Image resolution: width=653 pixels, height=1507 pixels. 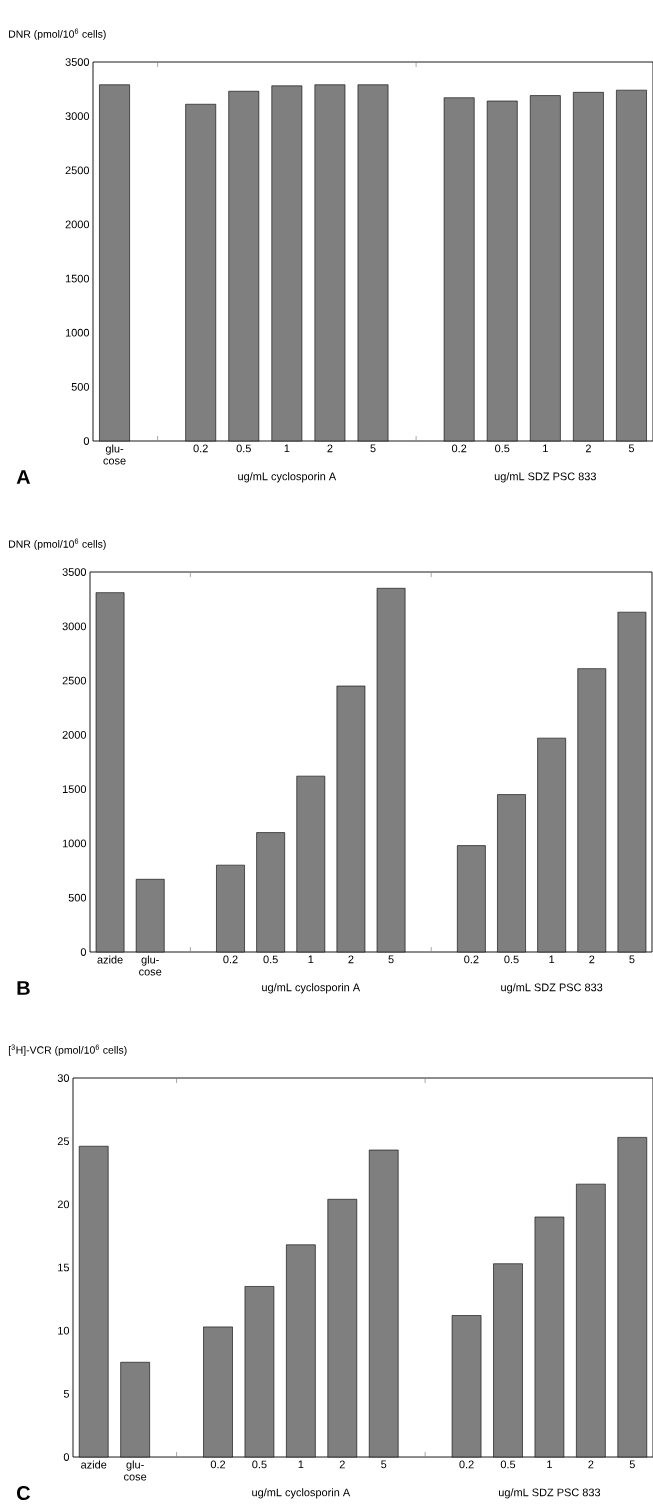 I want to click on text: C, so click(x=24, y=1493).